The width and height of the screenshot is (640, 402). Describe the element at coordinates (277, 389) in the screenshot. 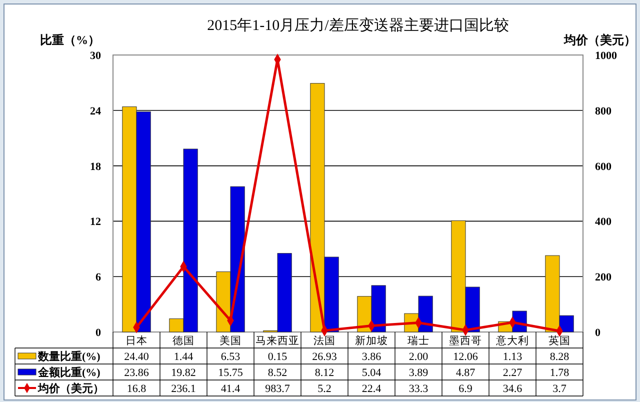

I see `data-label: 983.7` at that location.